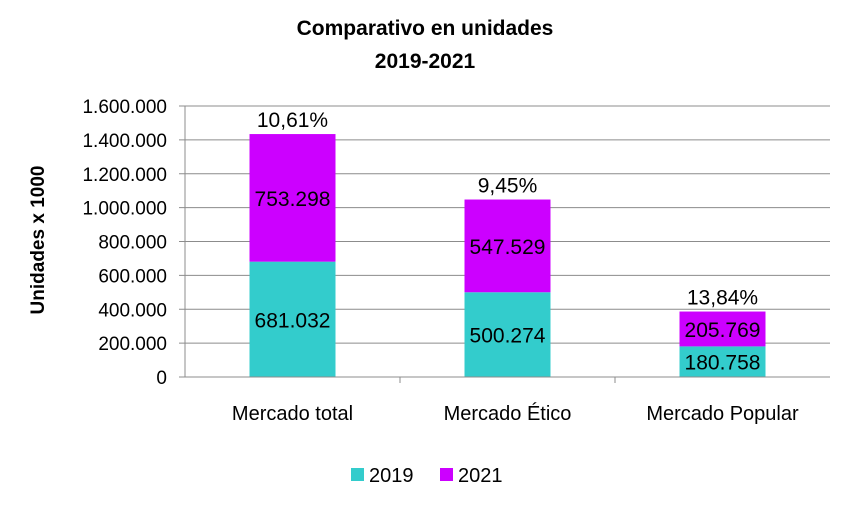  I want to click on data-label-2019-3: 180.758, so click(723, 363).